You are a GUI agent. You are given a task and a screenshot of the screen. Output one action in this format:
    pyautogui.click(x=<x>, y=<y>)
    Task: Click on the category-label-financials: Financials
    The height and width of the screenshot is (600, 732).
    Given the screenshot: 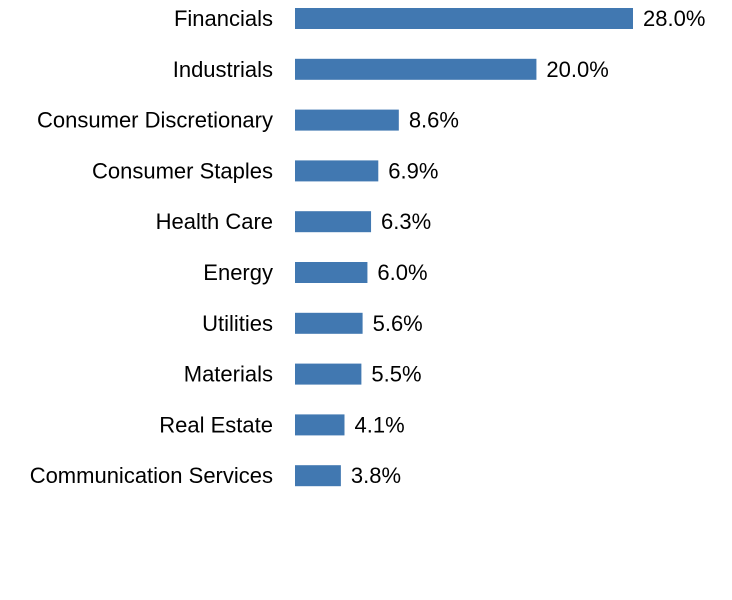 What is the action you would take?
    pyautogui.click(x=223, y=18)
    